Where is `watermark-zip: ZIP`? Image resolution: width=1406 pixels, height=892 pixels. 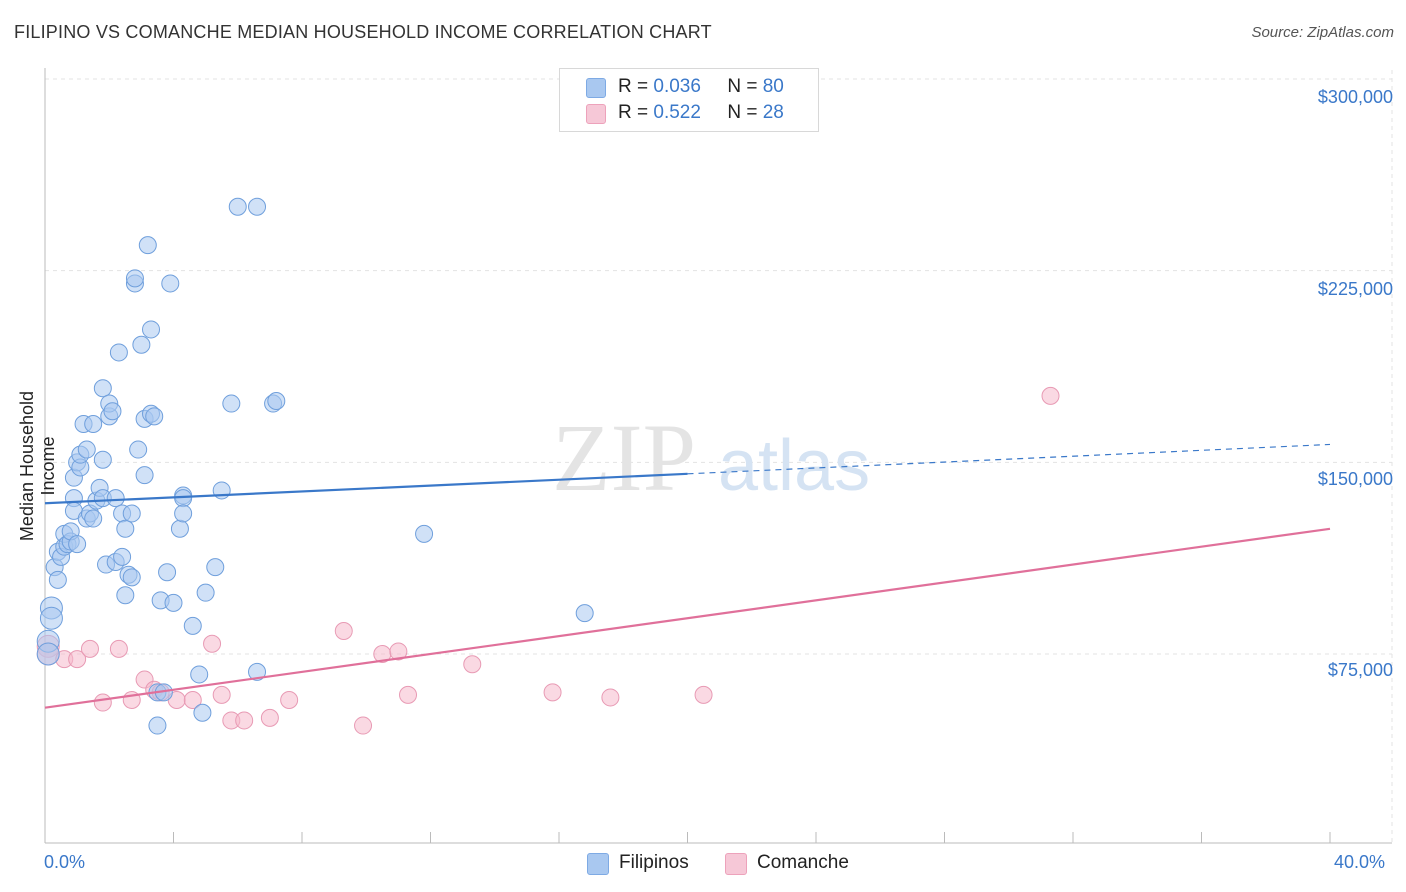
watermark-zip: ZIP is located at coordinates (624, 457).